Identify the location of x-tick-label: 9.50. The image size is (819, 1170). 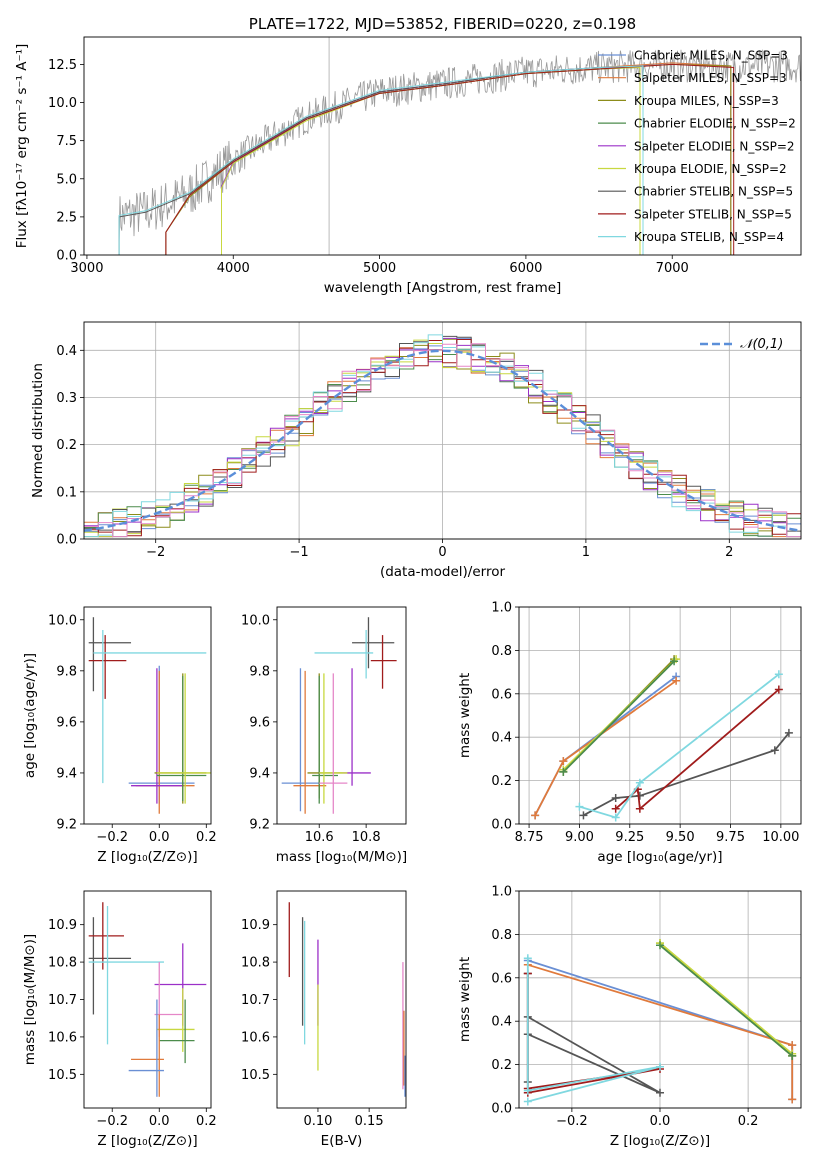
(680, 837).